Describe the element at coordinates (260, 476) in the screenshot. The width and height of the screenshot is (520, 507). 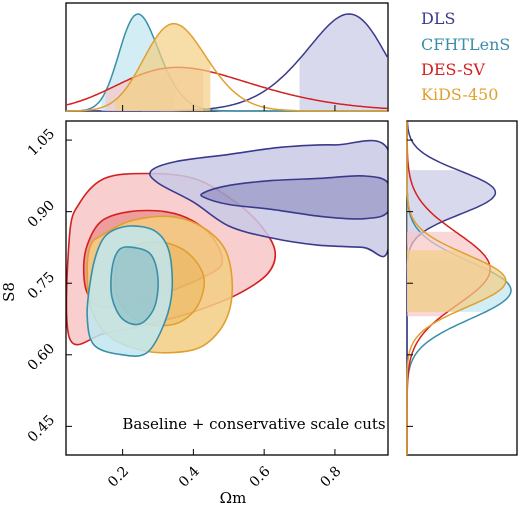
I see `x-tick-label: 0.6` at that location.